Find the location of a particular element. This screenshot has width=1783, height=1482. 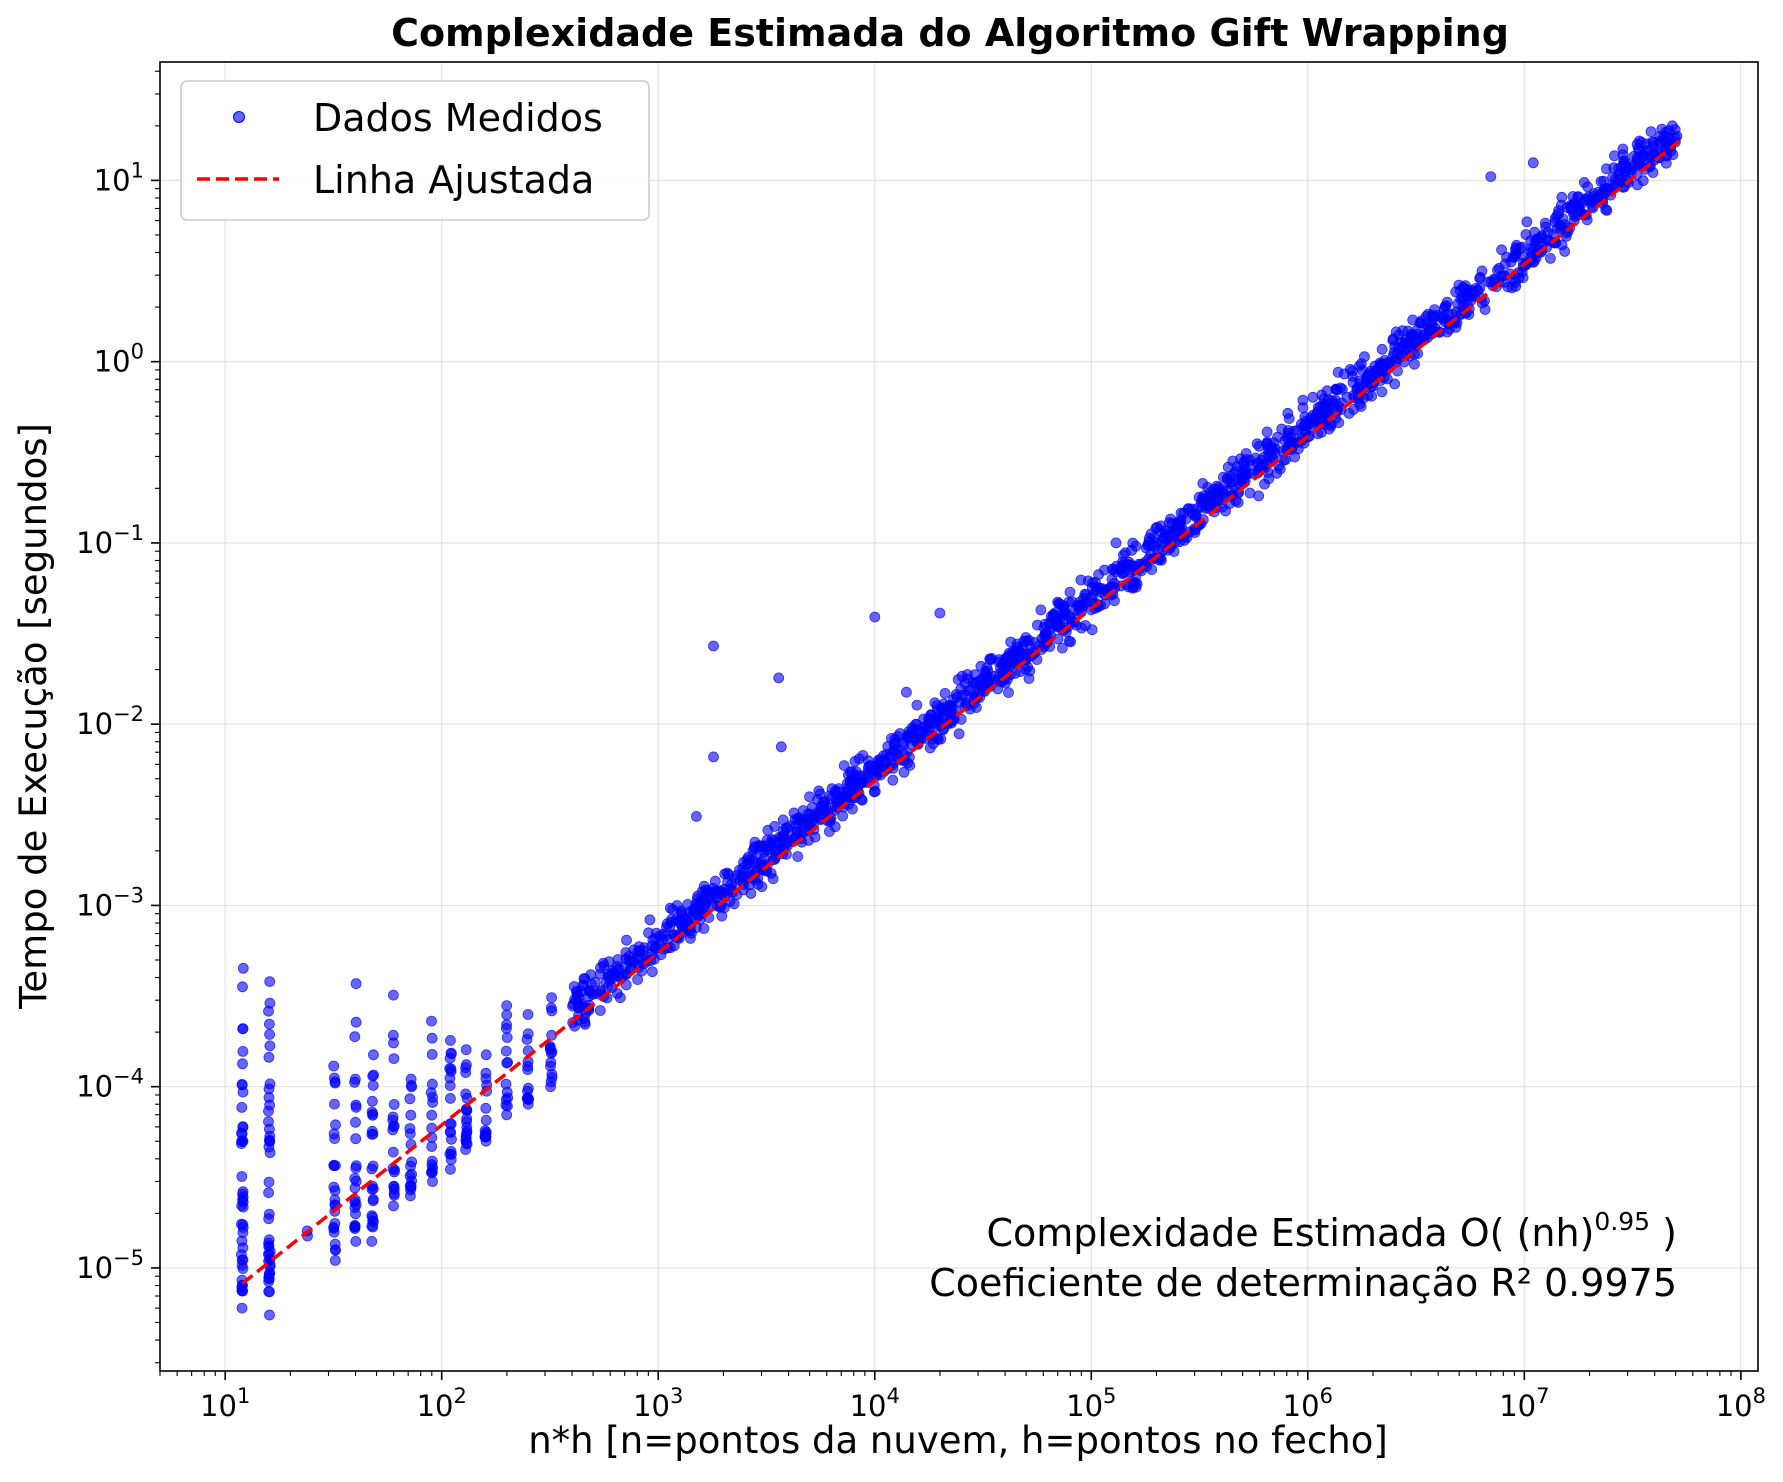

x-tick-label: 10⁷ is located at coordinates (1524, 1403).